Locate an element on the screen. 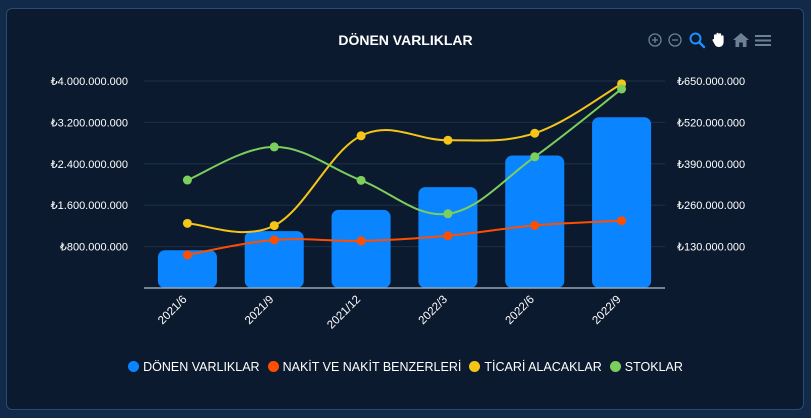 The height and width of the screenshot is (418, 811). x-tick-label: 2021/12 is located at coordinates (344, 313).